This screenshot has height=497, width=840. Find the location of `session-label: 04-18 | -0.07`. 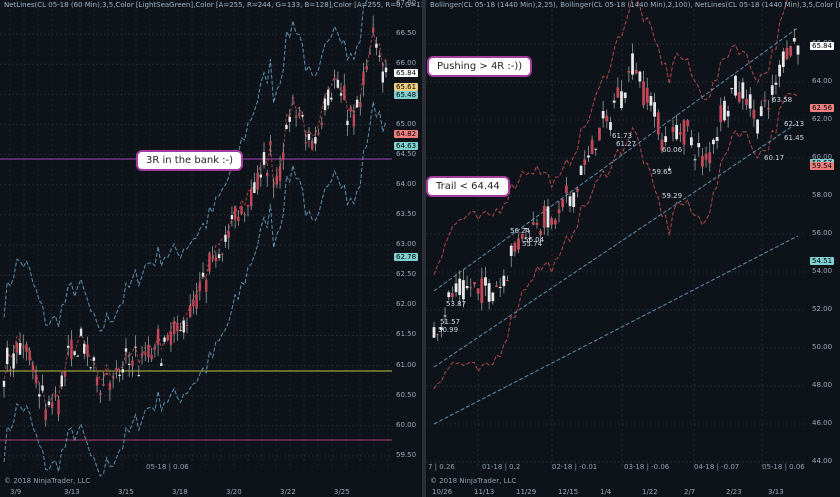

session-label: 04-18 | -0.07 is located at coordinates (717, 467).